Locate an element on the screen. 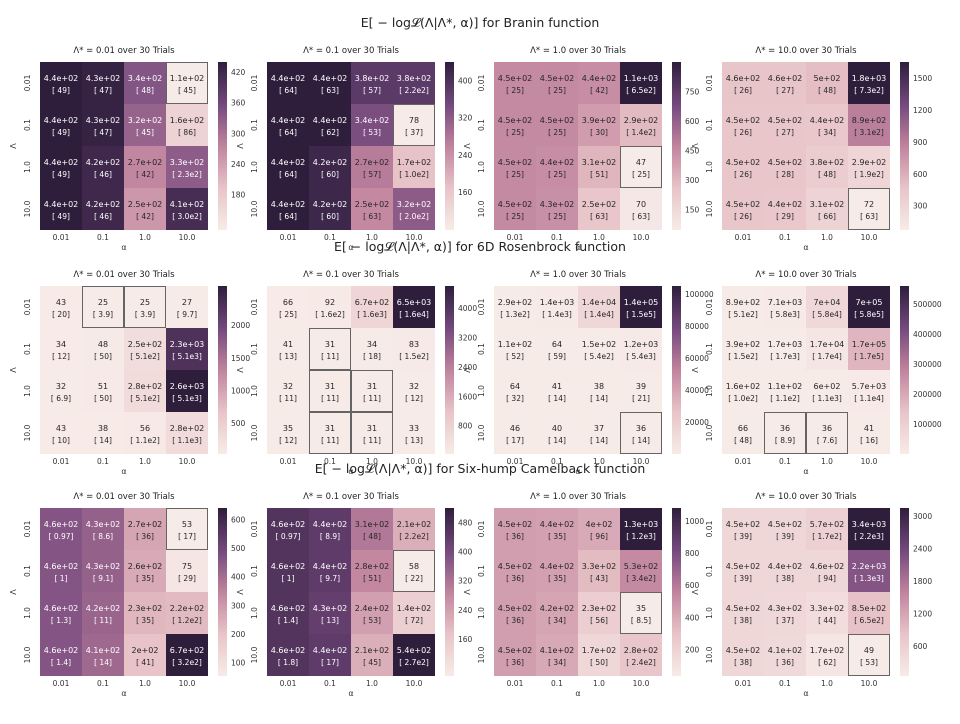 Image resolution: width=960 pixels, height=724 pixels. colorbar-tick-label: 1500 is located at coordinates (240, 358).